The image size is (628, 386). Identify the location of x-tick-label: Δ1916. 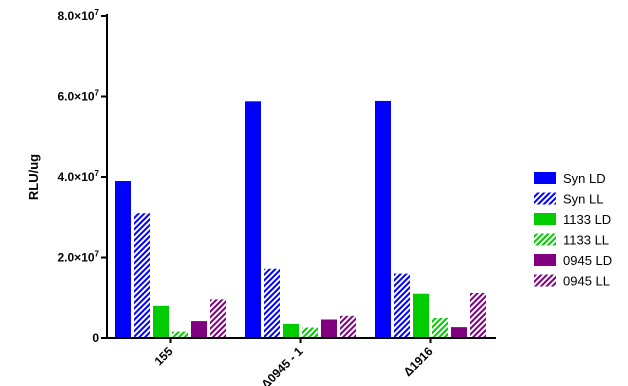
(418, 361).